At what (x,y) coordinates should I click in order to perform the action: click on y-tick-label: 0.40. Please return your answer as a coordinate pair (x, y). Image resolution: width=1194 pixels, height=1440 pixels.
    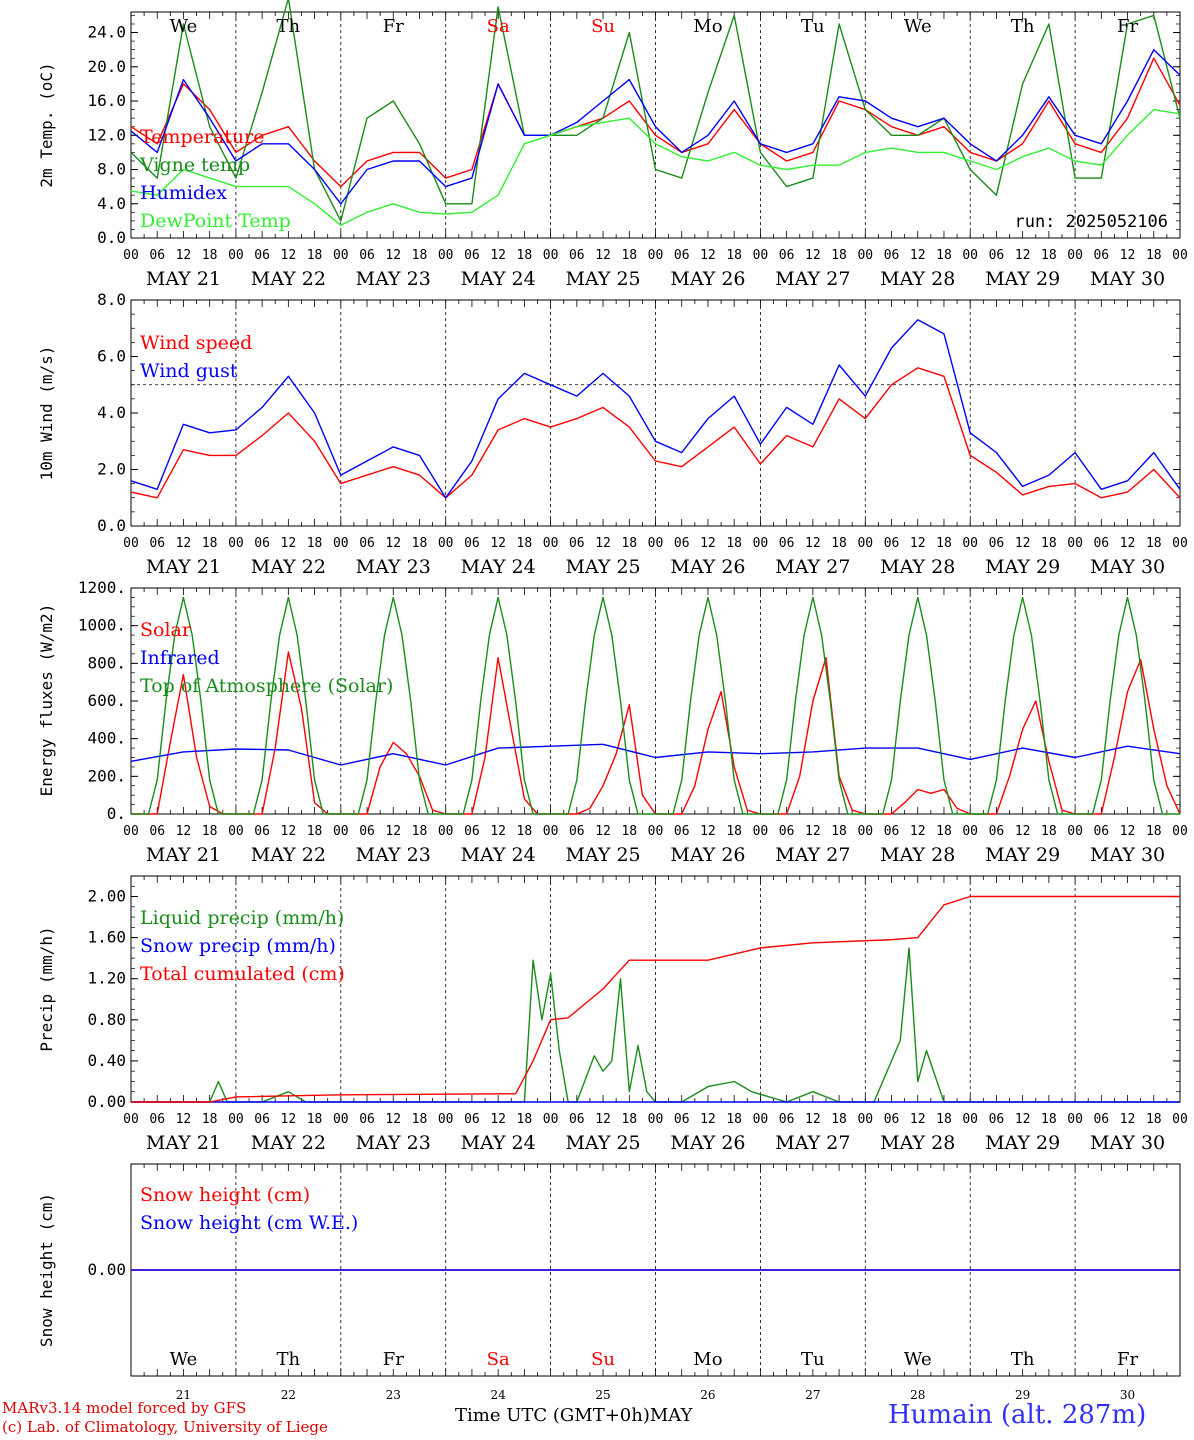
    Looking at the image, I should click on (106, 1060).